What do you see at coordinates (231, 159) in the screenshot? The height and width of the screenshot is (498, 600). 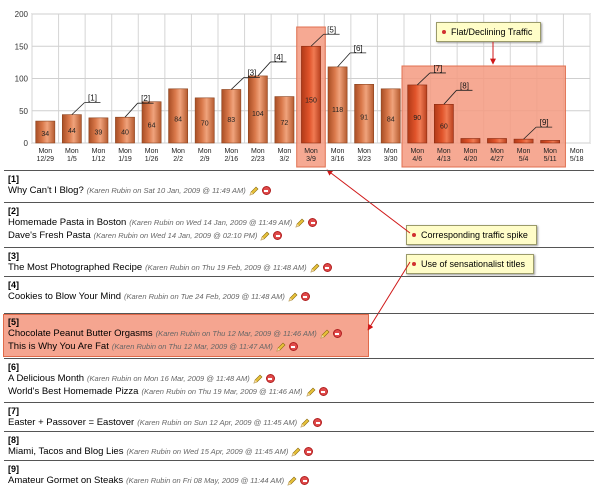 I see `x-tick-label: 2/16` at bounding box center [231, 159].